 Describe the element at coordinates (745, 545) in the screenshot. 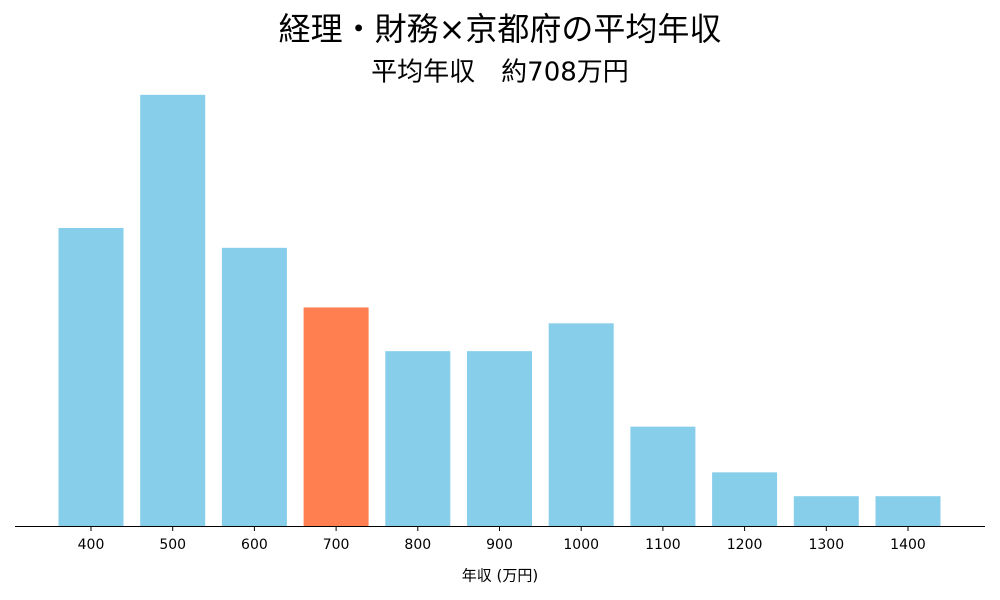

I see `x-tick-label: 1200` at that location.